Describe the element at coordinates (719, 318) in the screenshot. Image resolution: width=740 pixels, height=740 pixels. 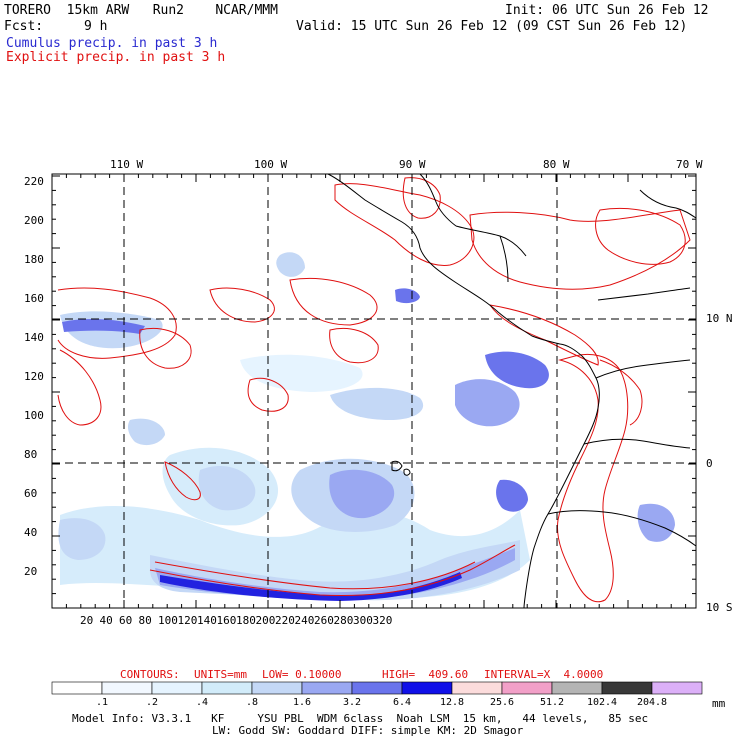
I see `lat-label-10n: 10 N` at that location.